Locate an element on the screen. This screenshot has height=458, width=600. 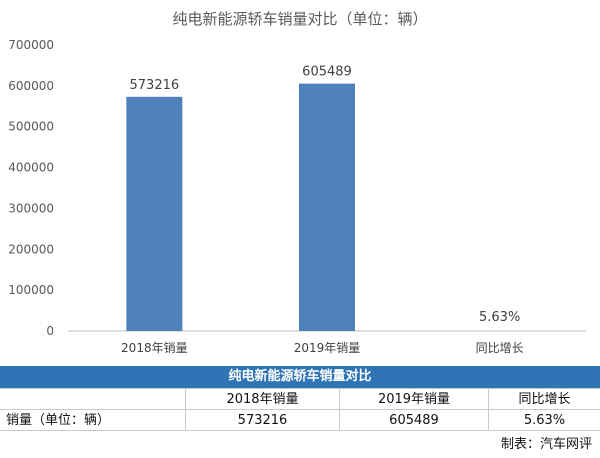
y-tick-label: 0 is located at coordinates (50, 331).